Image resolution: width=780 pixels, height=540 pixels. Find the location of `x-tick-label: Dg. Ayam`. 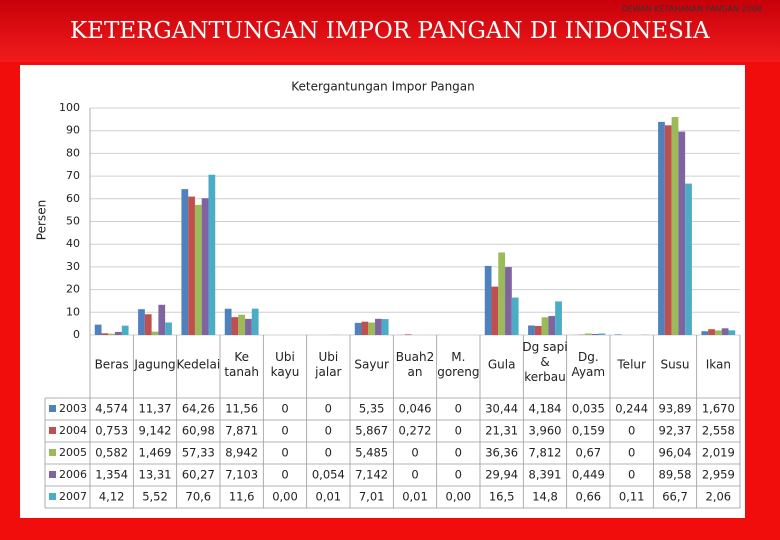

x-tick-label: Dg. Ayam is located at coordinates (589, 364).